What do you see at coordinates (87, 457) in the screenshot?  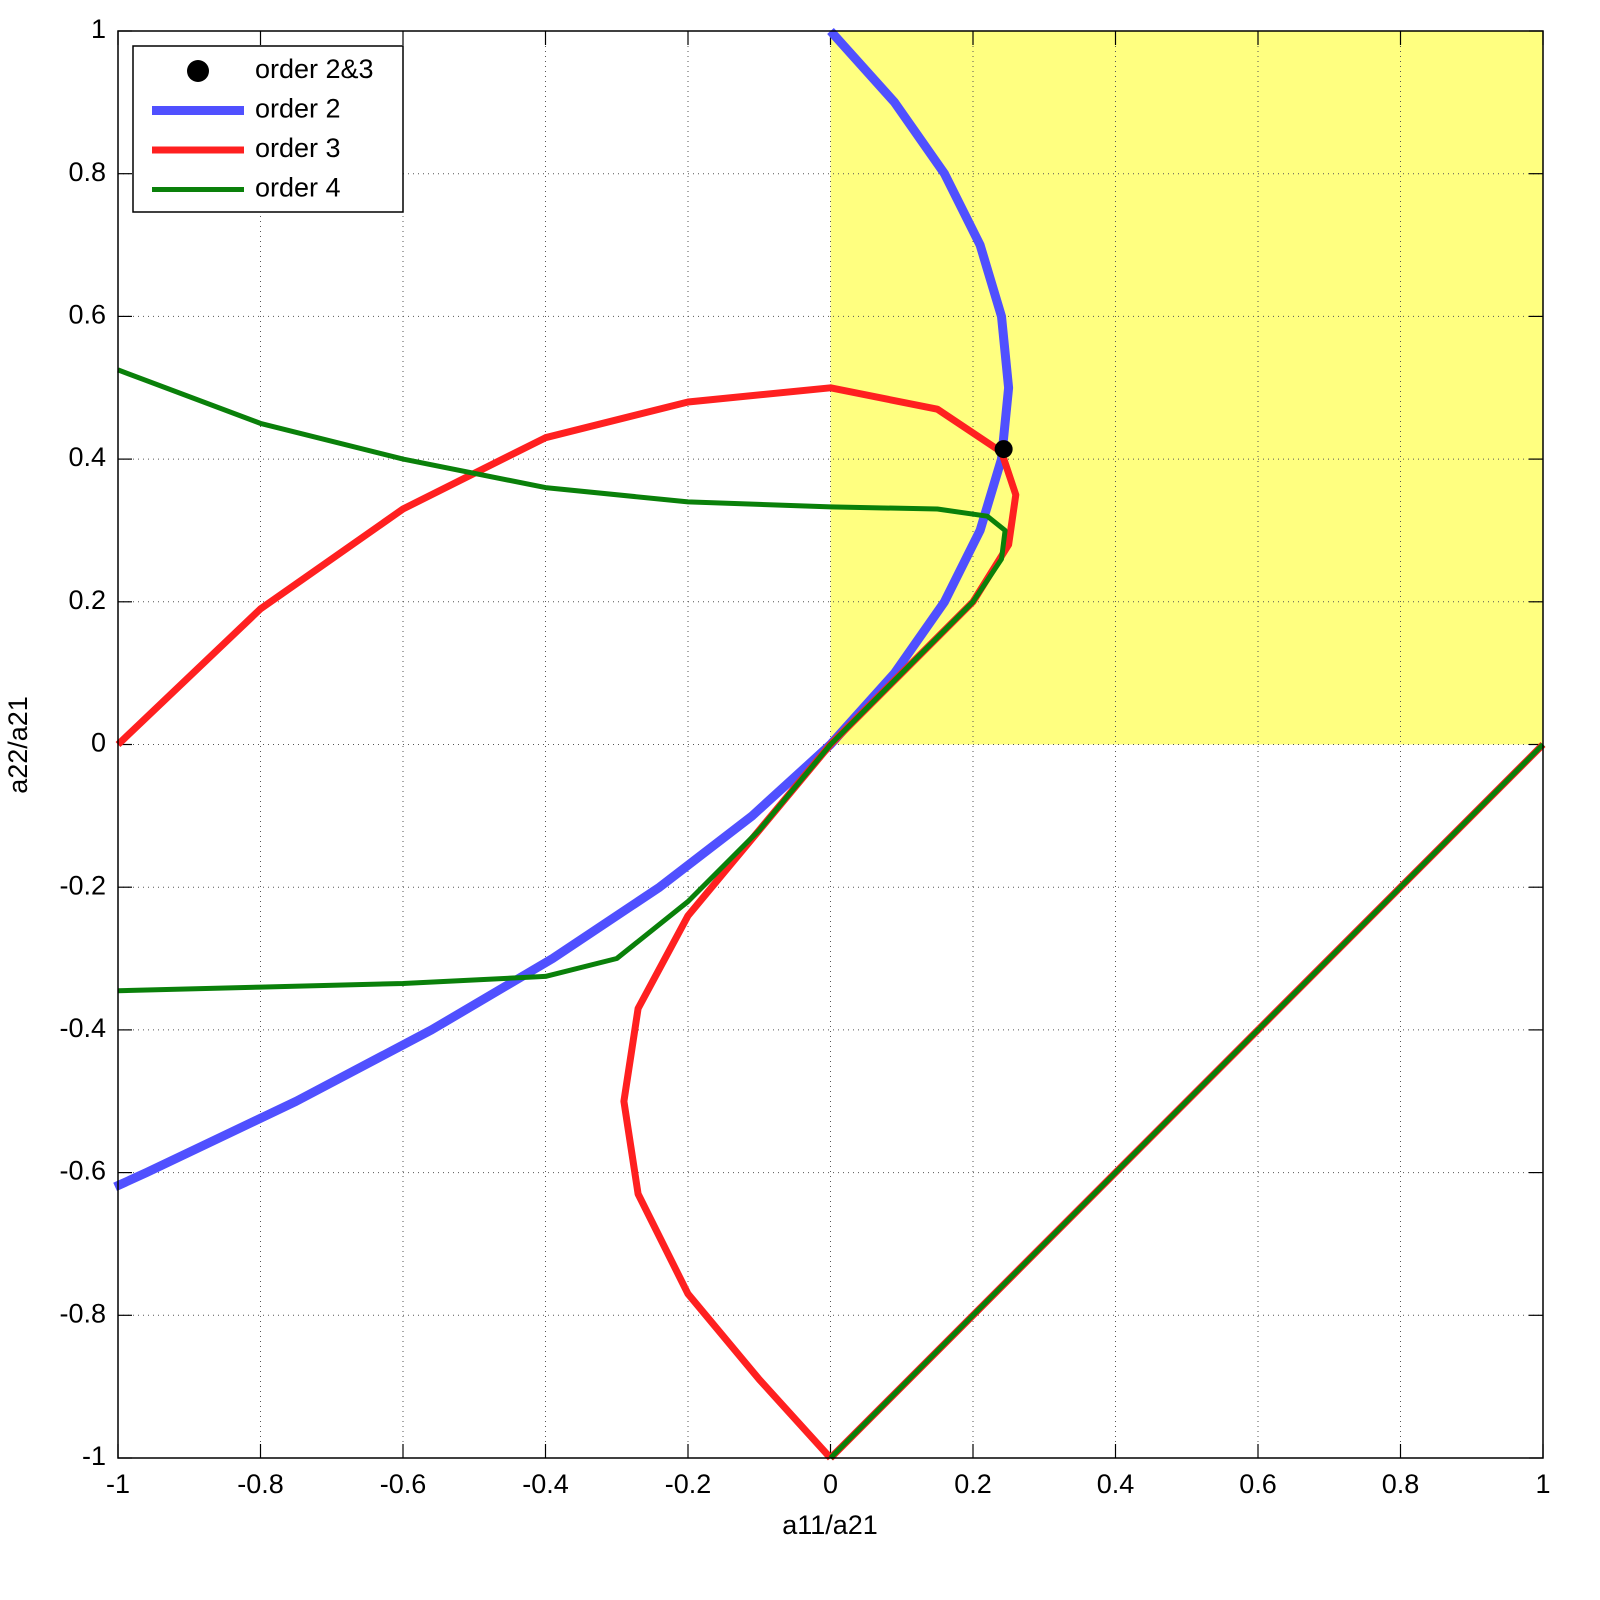 I see `y-tick-label: 0.4` at bounding box center [87, 457].